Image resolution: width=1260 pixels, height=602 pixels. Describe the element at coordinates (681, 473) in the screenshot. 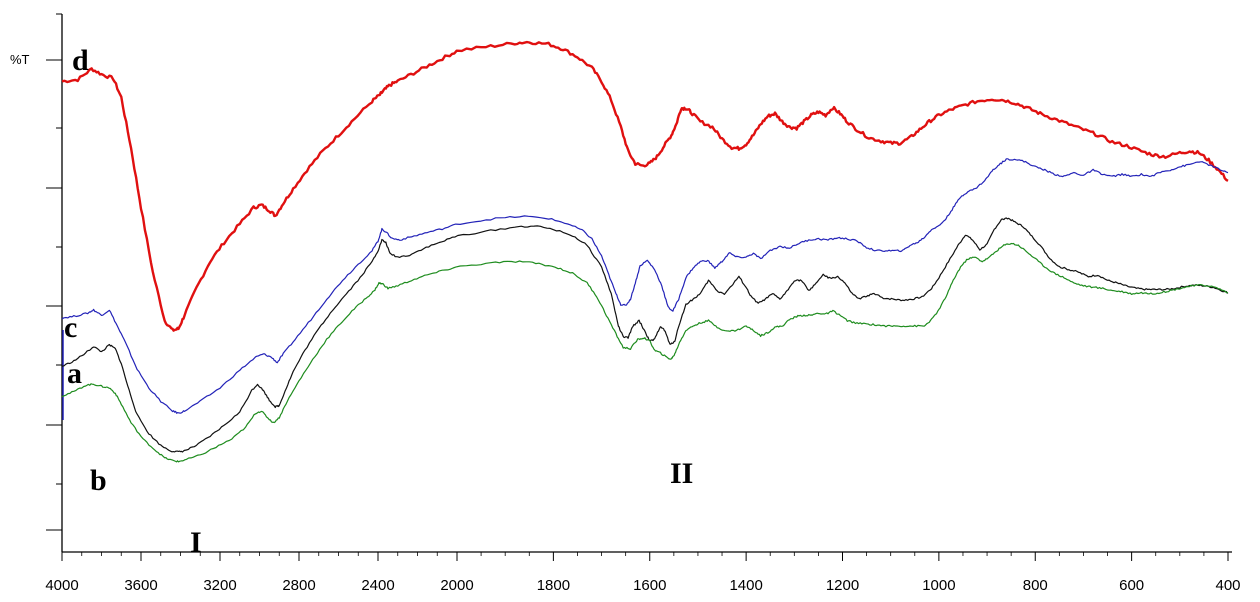

I see `band-label-ii: II` at that location.